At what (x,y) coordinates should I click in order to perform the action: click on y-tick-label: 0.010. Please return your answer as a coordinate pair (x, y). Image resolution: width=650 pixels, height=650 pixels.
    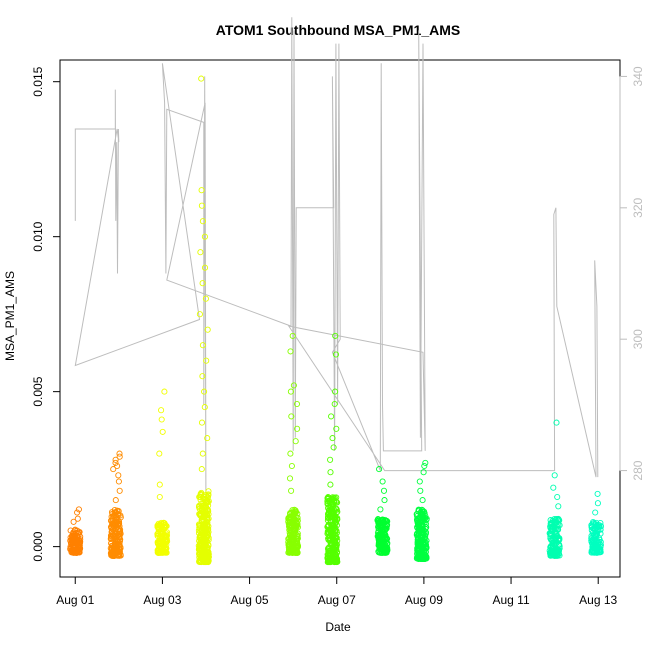
    Looking at the image, I should click on (38, 236).